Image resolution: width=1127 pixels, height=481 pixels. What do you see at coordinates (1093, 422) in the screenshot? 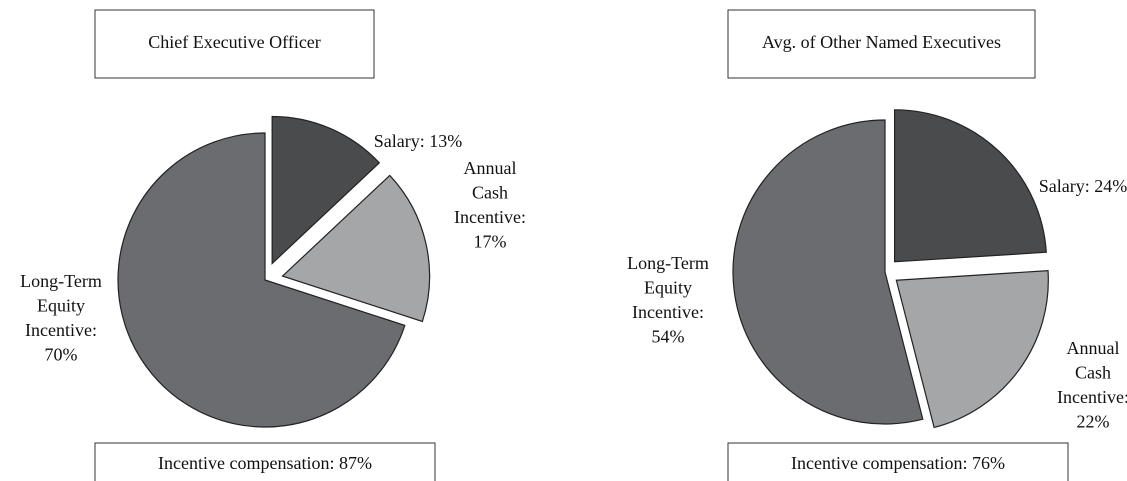
I see `slice-label: 22%` at bounding box center [1093, 422].